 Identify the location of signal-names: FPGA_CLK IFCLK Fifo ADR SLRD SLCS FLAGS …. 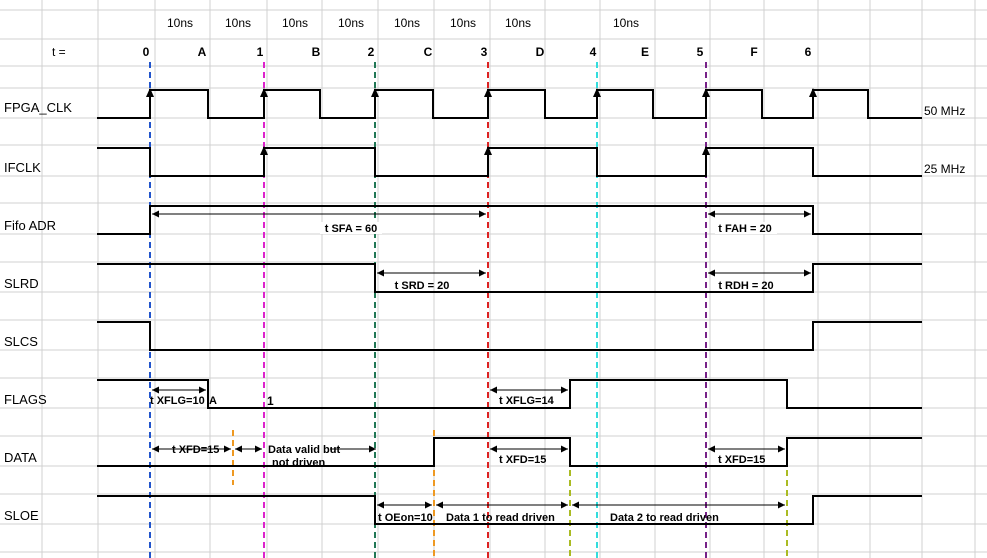
(38, 311).